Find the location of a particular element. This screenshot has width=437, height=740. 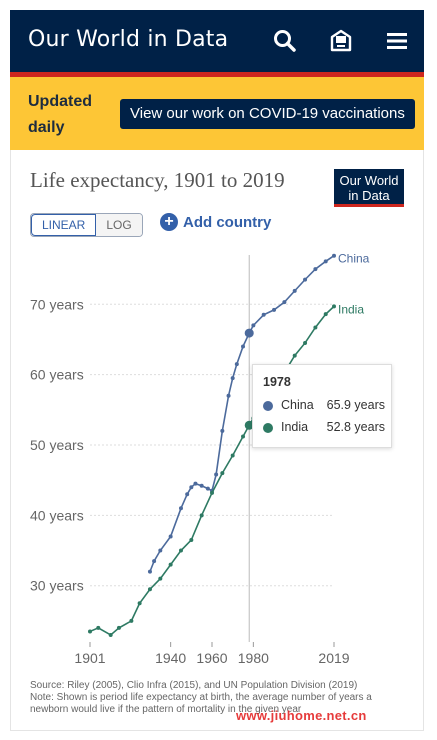

highlight-point-india is located at coordinates (249, 425).